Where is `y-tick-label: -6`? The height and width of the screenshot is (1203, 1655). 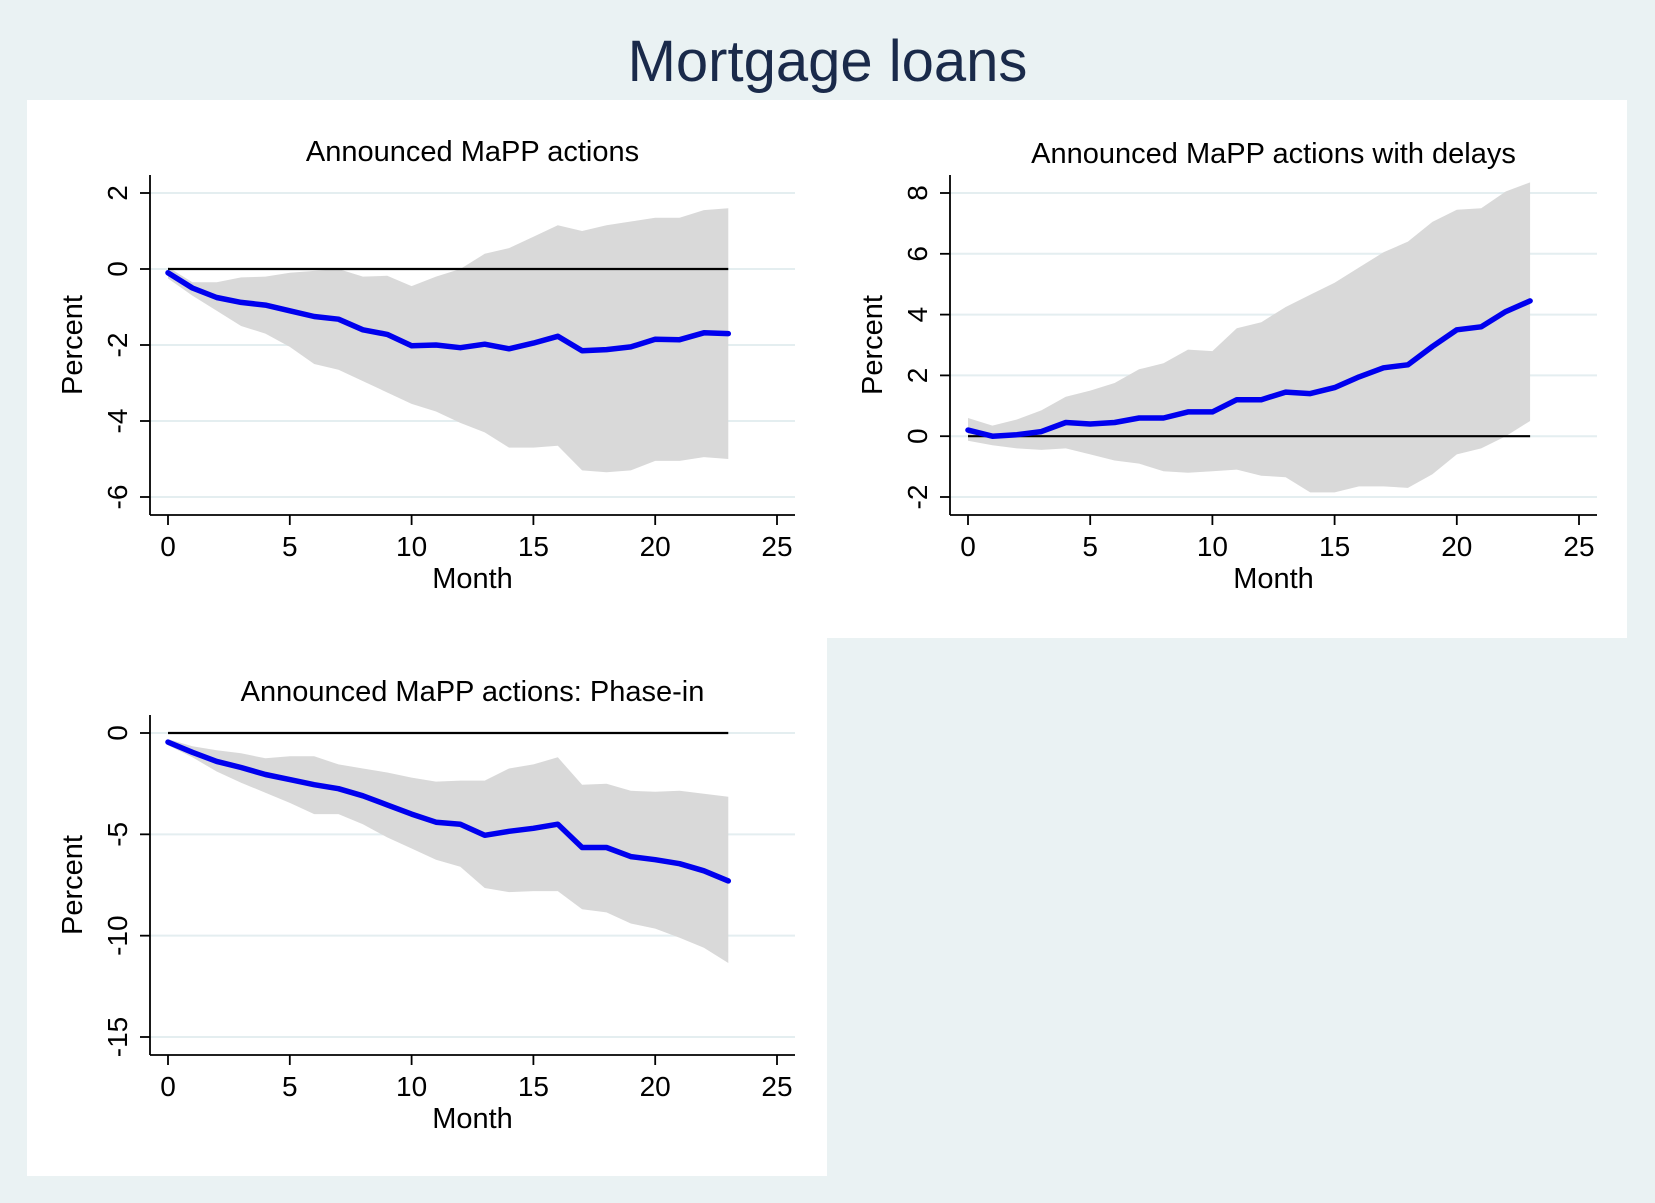
y-tick-label: -6 is located at coordinates (117, 497).